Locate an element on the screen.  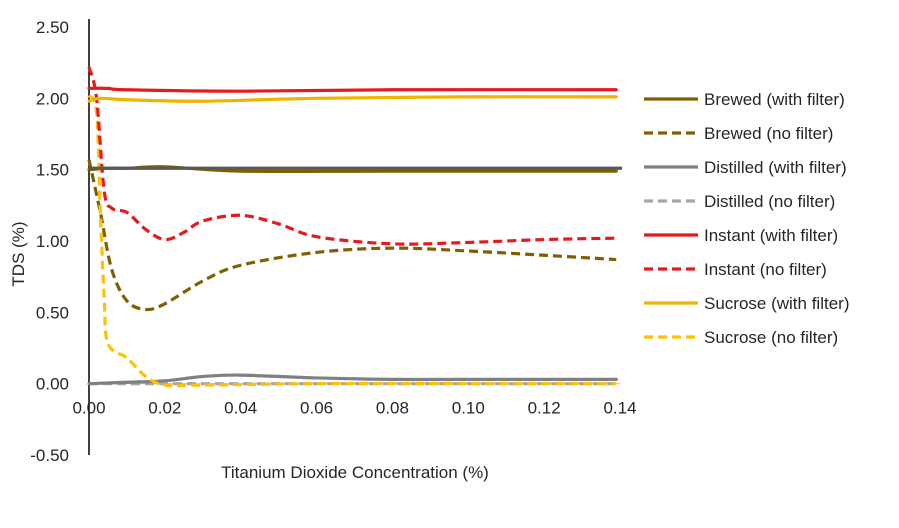
x-axis-title: Titanium Dioxide Concentration (%) is located at coordinates (355, 472).